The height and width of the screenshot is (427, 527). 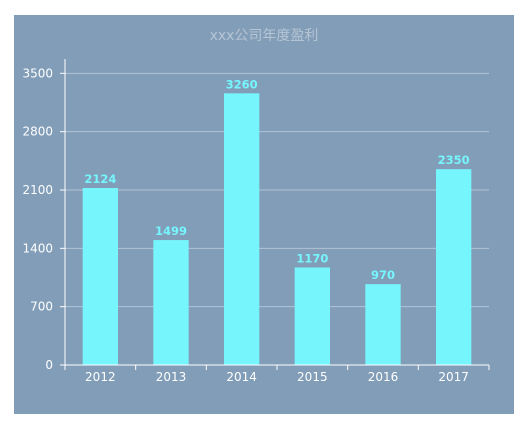 I want to click on x-tick-label: 2014, so click(x=241, y=377).